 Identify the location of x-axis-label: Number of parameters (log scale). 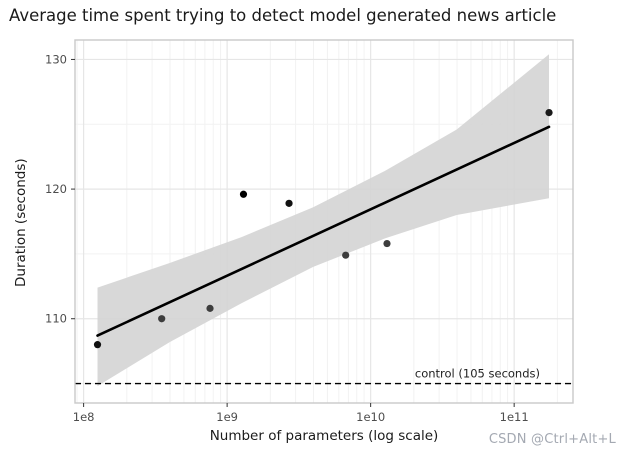
(324, 436).